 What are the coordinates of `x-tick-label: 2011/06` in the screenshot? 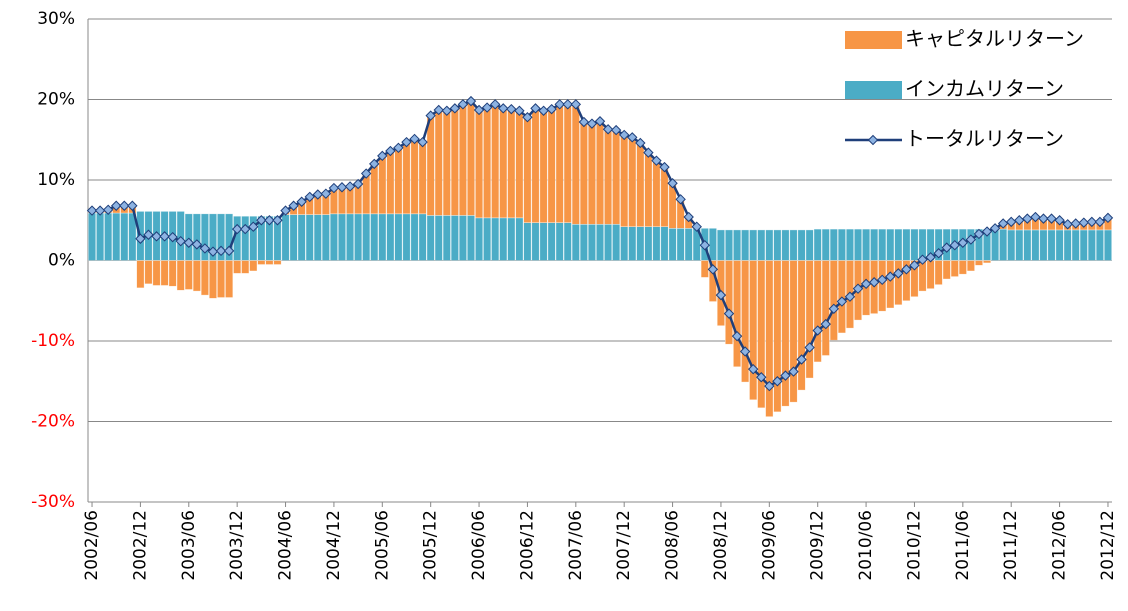 It's located at (963, 545).